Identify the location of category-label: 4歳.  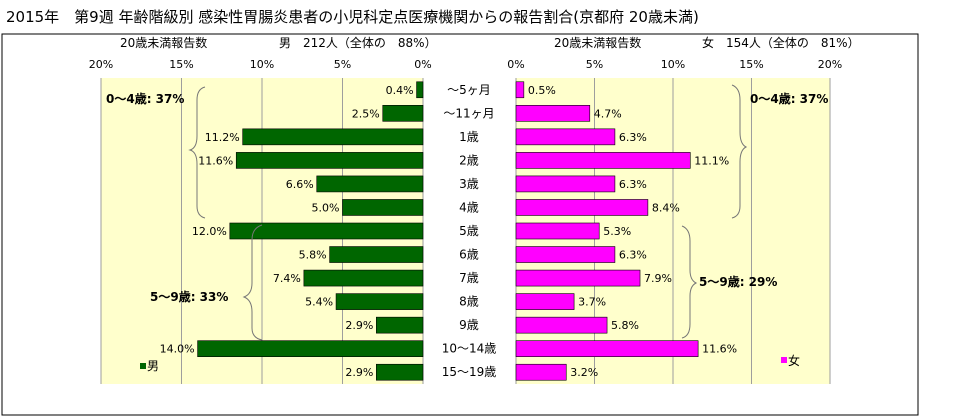
(469, 207).